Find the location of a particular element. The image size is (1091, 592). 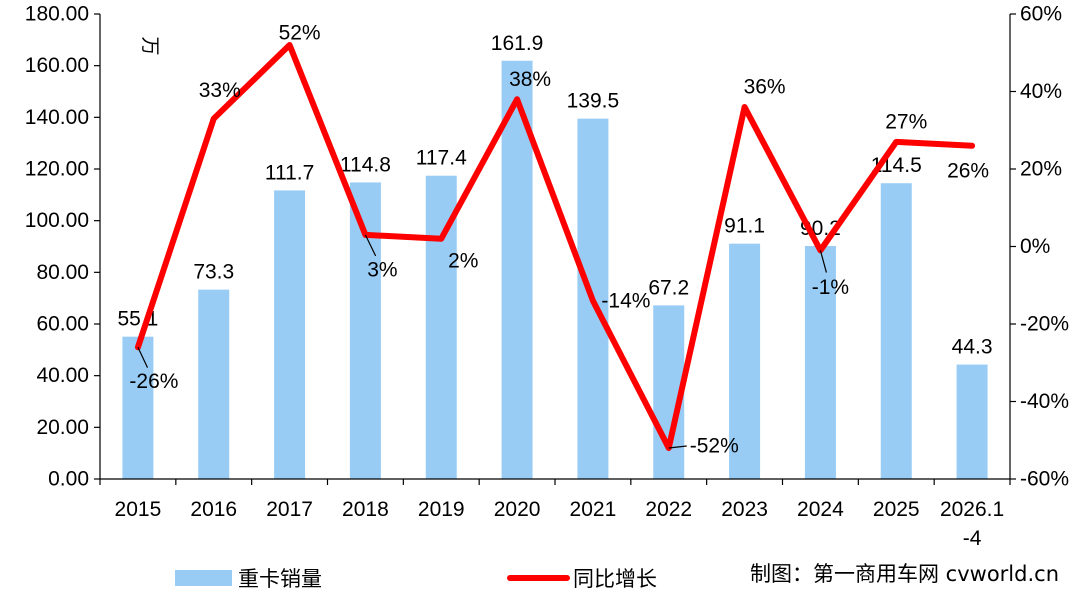

bar-data-label: 117.4 is located at coordinates (441, 158).